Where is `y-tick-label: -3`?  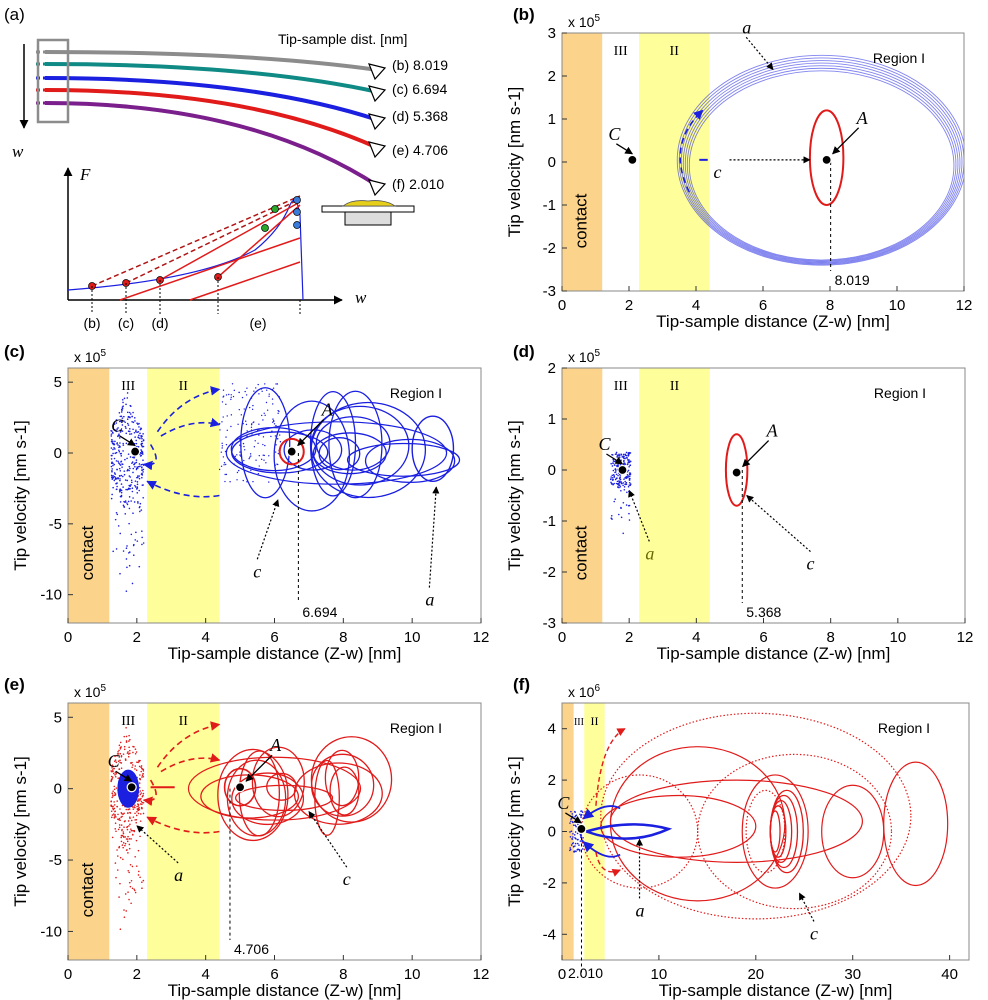
y-tick-label: -3 is located at coordinates (549, 623).